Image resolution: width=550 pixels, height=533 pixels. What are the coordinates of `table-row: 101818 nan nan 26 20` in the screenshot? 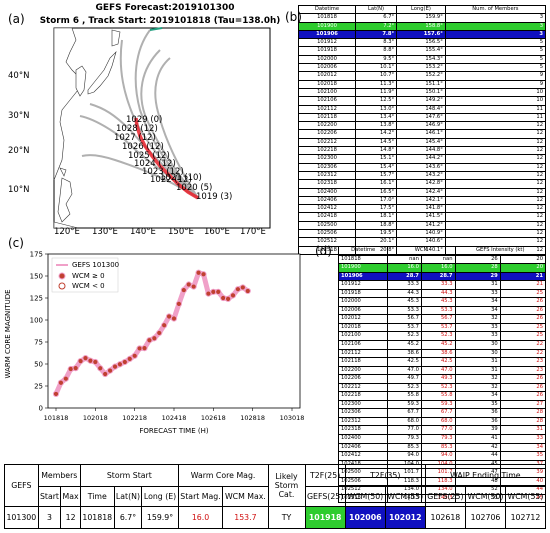 It's located at (442, 259).